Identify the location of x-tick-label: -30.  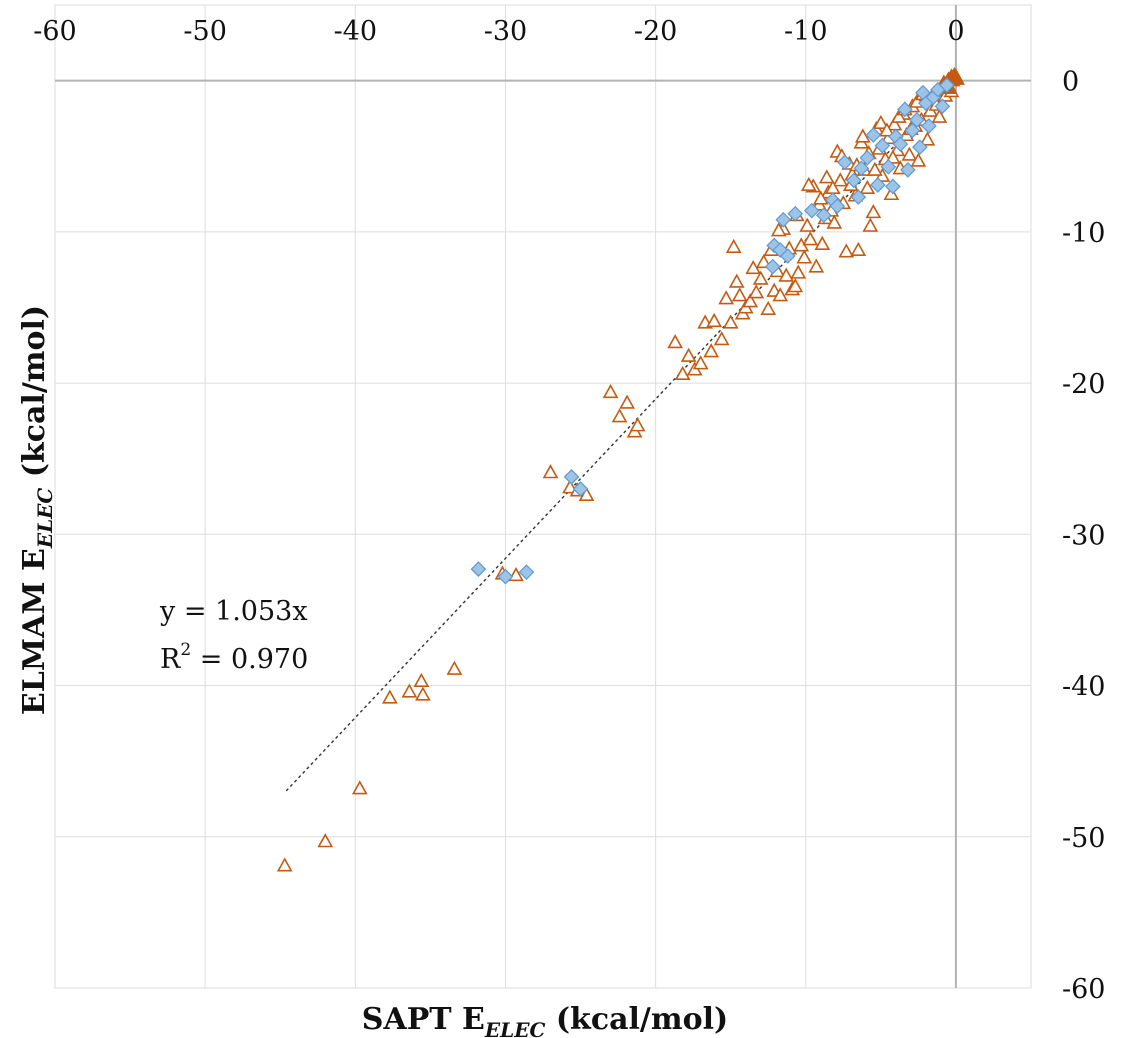
(505, 31).